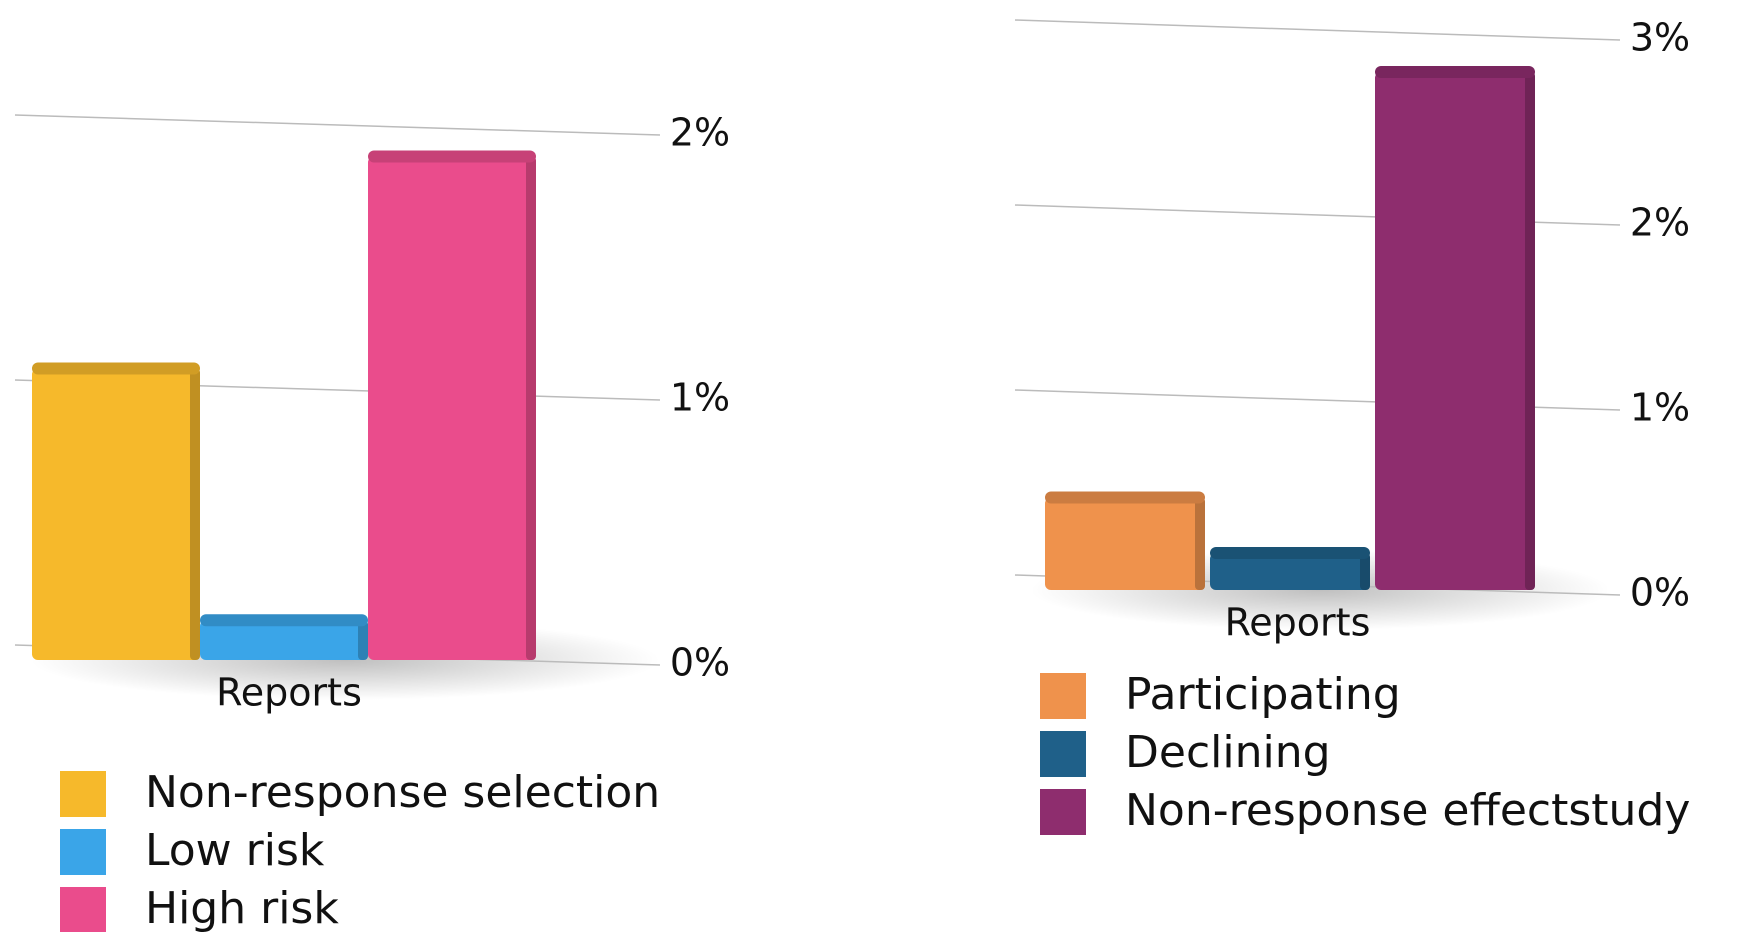  I want to click on y-tick-label: 3%, so click(1660, 38).